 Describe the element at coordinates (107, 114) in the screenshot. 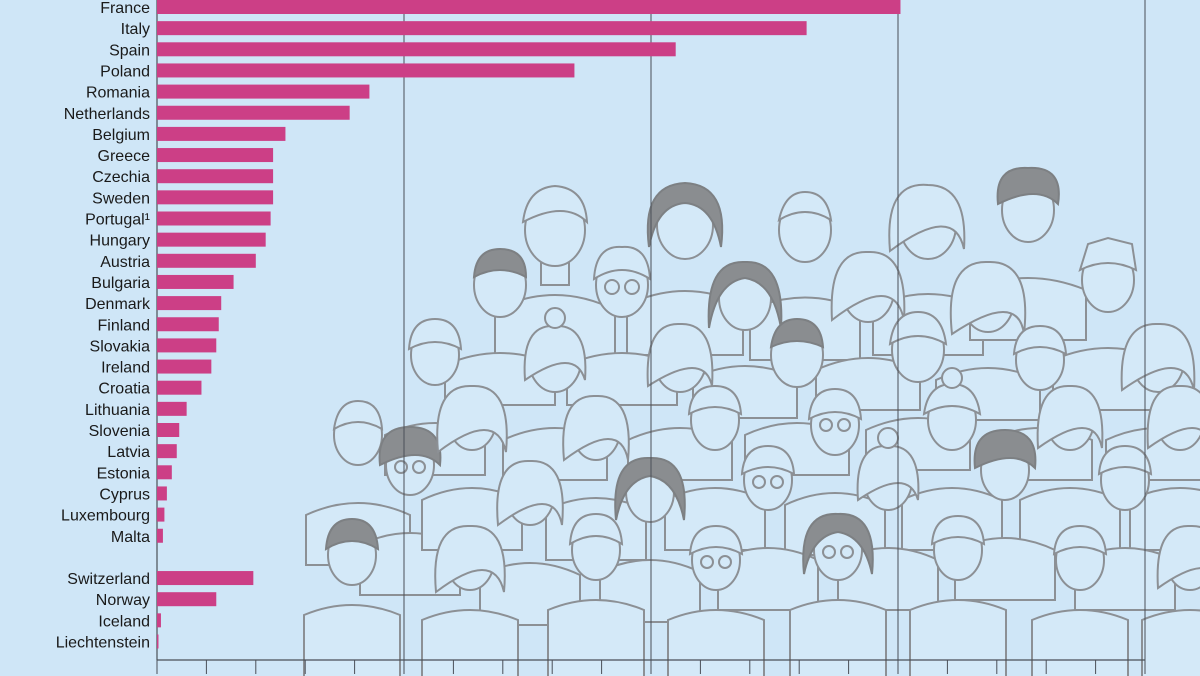

I see `category-label: Netherlands` at that location.